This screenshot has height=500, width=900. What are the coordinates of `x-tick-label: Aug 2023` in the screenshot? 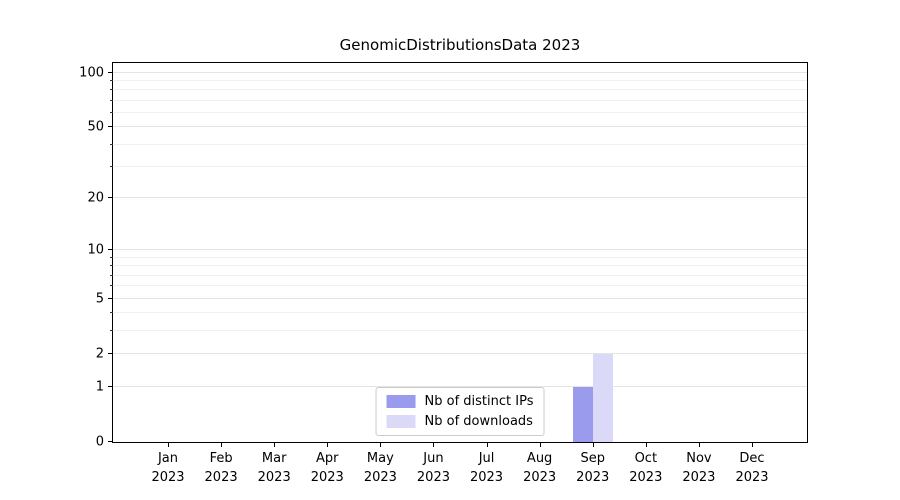 It's located at (540, 468).